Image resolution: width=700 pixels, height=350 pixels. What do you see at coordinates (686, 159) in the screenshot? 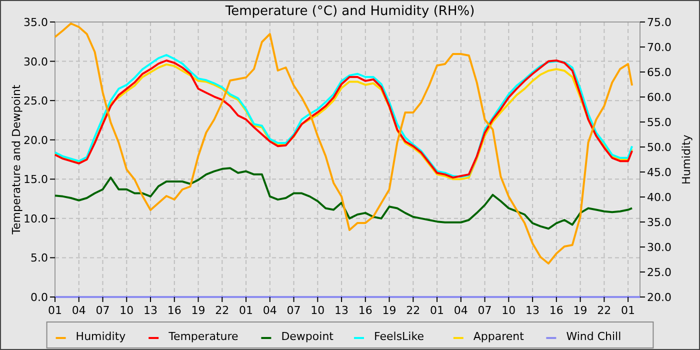
I see `y2-axis-title: Humidity` at bounding box center [686, 159].